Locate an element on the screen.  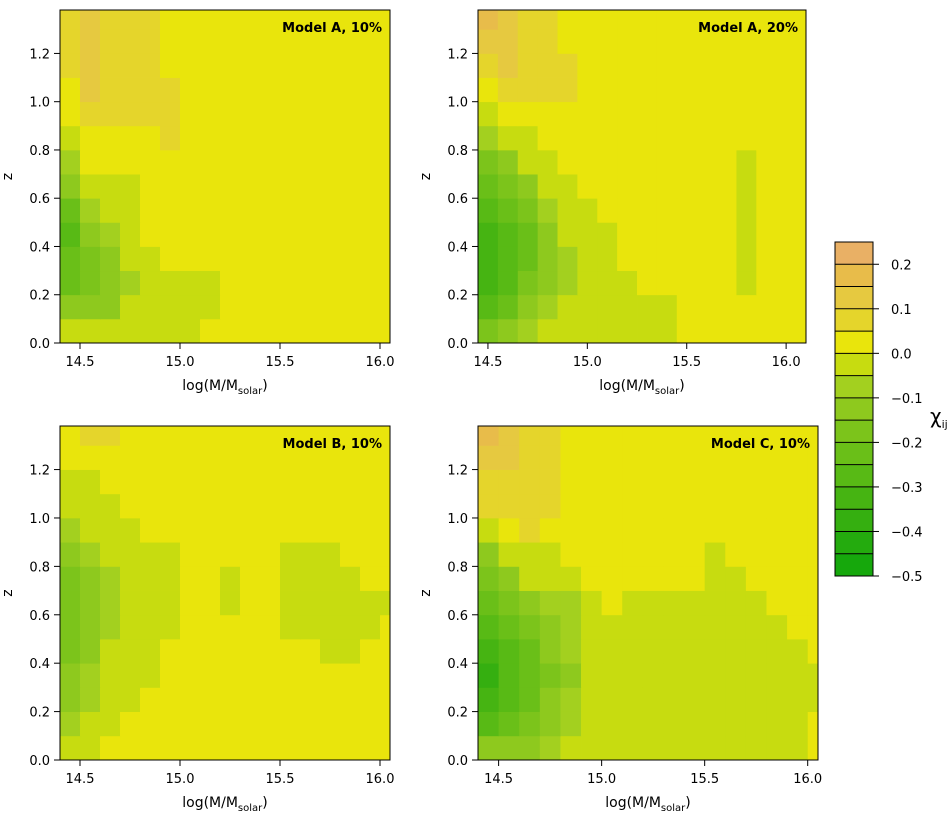
x-tick-label: 14.5 is located at coordinates (80, 362).